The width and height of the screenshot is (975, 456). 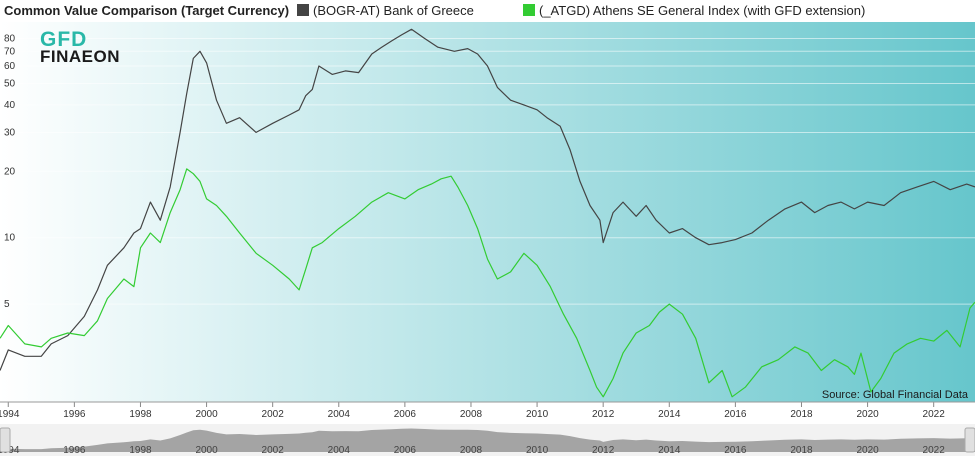 I want to click on gfd-finaeon-logo: GFD FINAEON, so click(x=80, y=47).